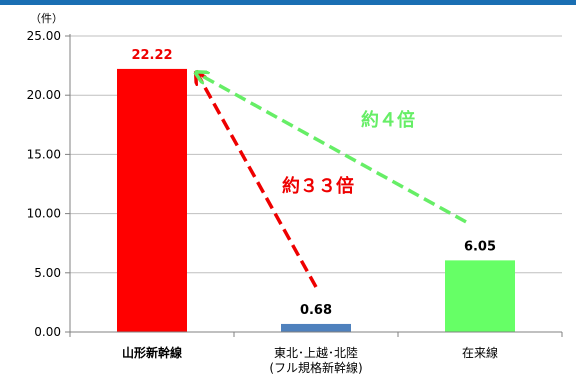 This screenshot has width=576, height=377. Describe the element at coordinates (315, 367) in the screenshot. I see `x-tick-label: (フル規格新幹線)` at that location.